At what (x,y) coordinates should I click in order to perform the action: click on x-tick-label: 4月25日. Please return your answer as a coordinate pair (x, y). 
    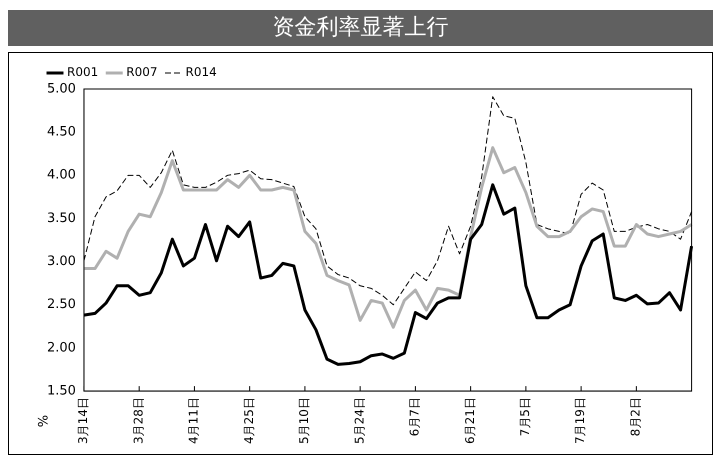
    Looking at the image, I should click on (249, 420).